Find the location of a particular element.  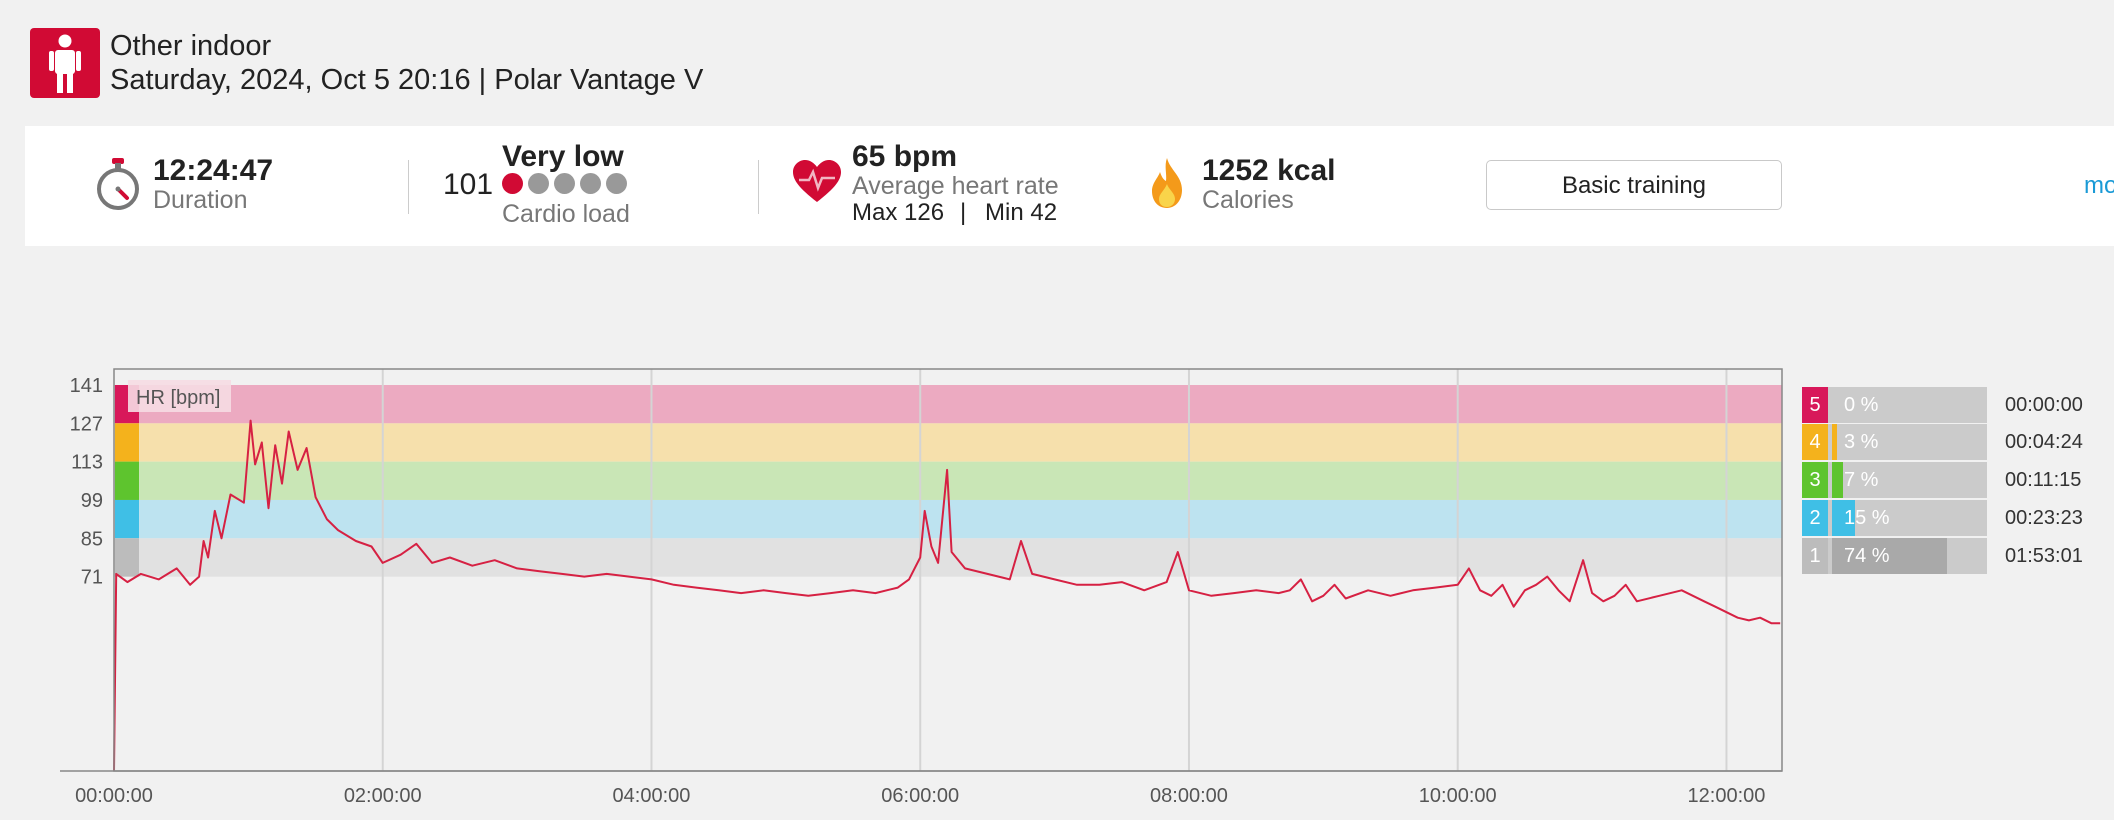

person-icon is located at coordinates (65, 63).